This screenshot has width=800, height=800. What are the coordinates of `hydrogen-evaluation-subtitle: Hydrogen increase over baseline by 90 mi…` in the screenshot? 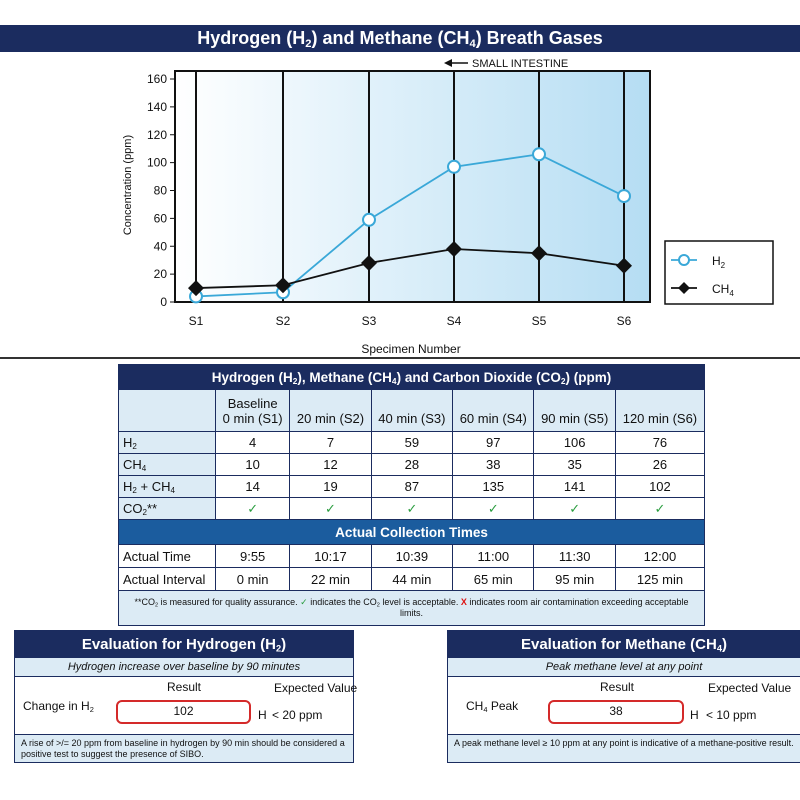 It's located at (184, 667).